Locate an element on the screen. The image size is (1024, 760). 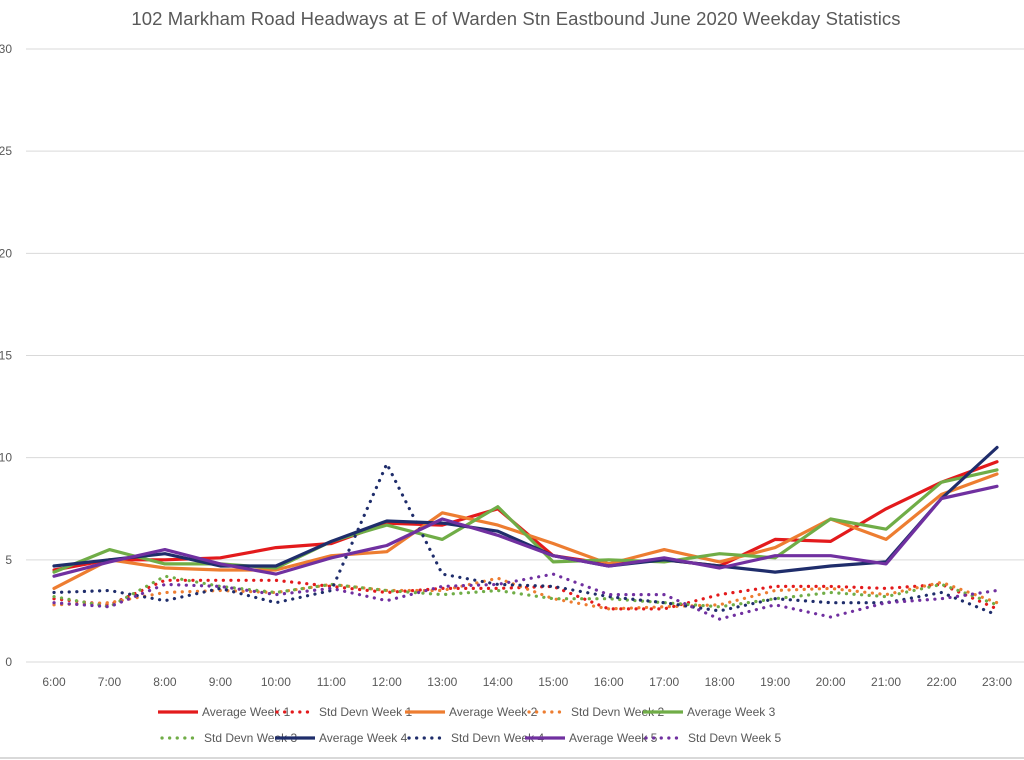
x-tick-label: 19:00 is located at coordinates (775, 682).